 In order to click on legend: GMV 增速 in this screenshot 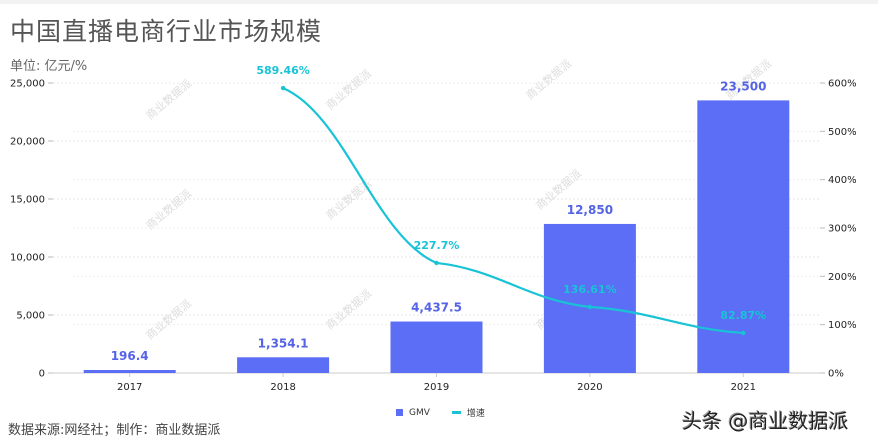, I will do `click(440, 412)`.